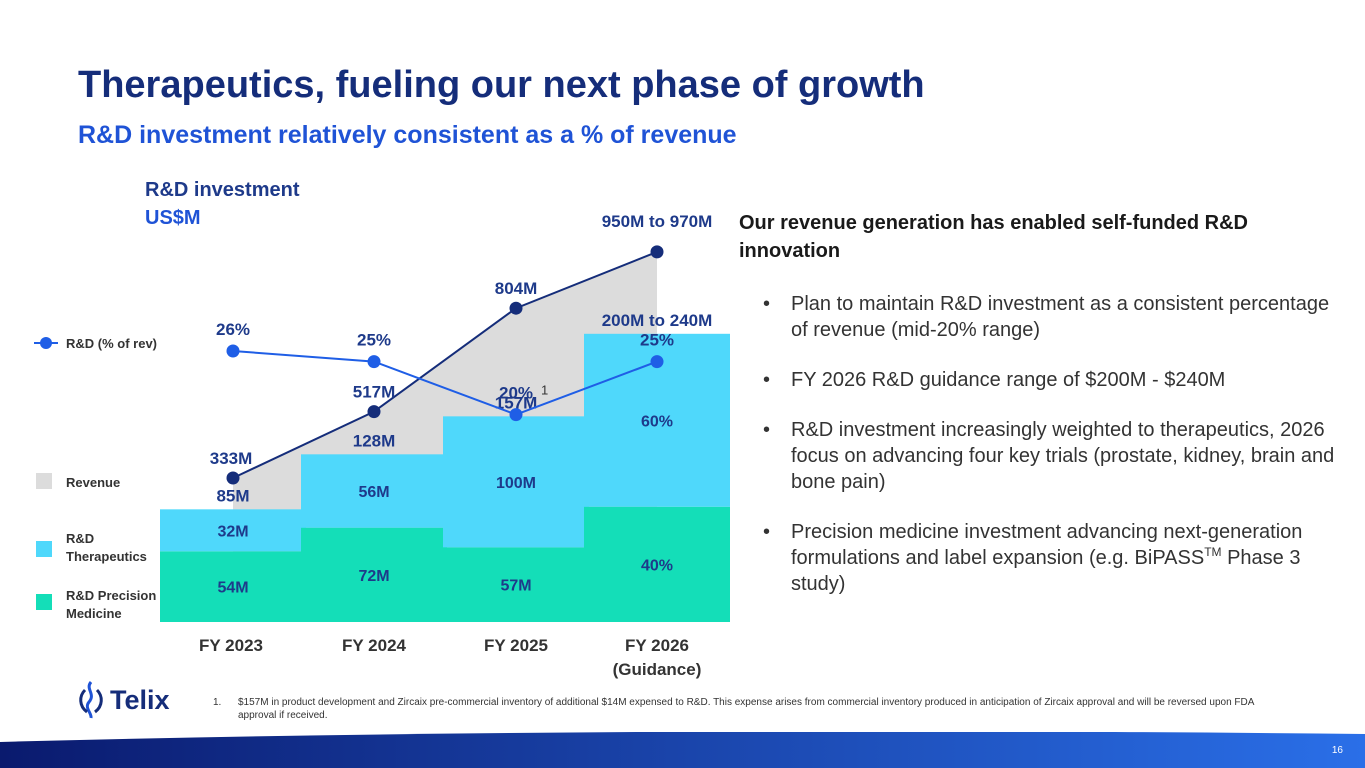  Describe the element at coordinates (232, 495) in the screenshot. I see `bar-total-label: 85M` at that location.